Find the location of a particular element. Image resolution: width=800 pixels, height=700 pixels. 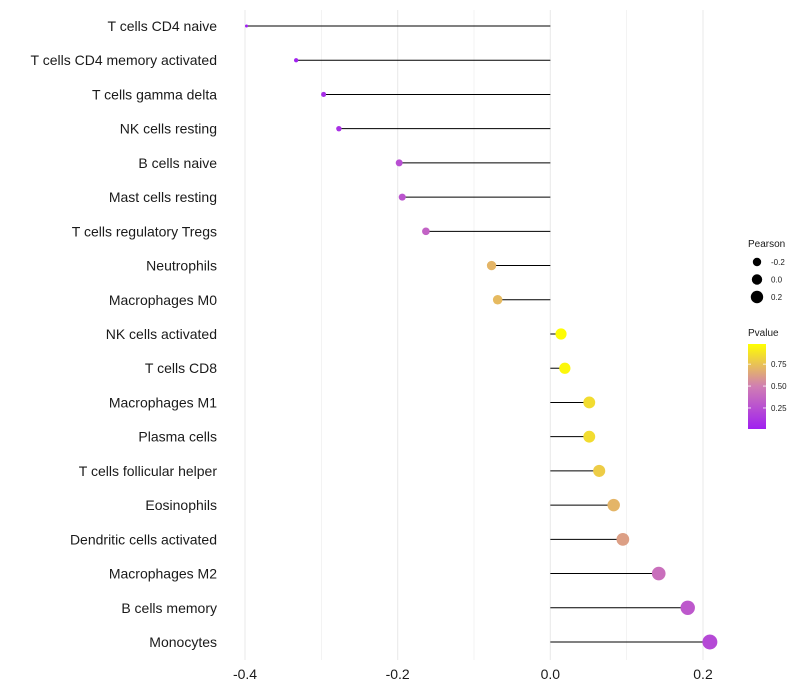

legend-color-title: Pvalue is located at coordinates (763, 333).